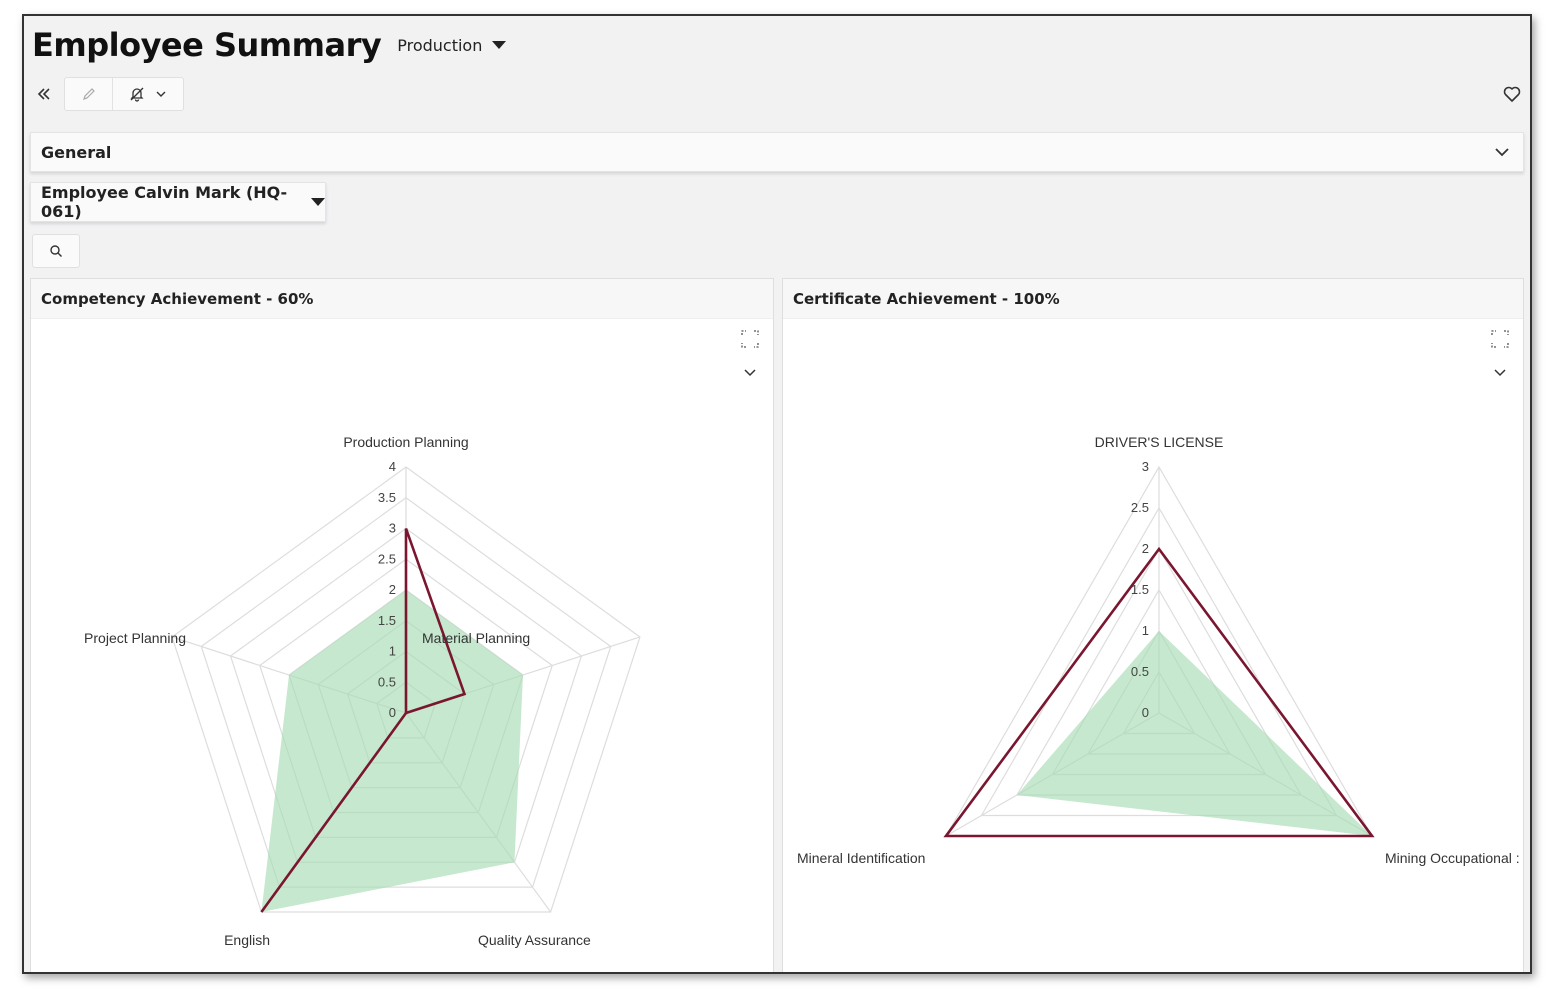 This screenshot has height=990, width=1555. What do you see at coordinates (247, 940) in the screenshot?
I see `axis-label: English` at bounding box center [247, 940].